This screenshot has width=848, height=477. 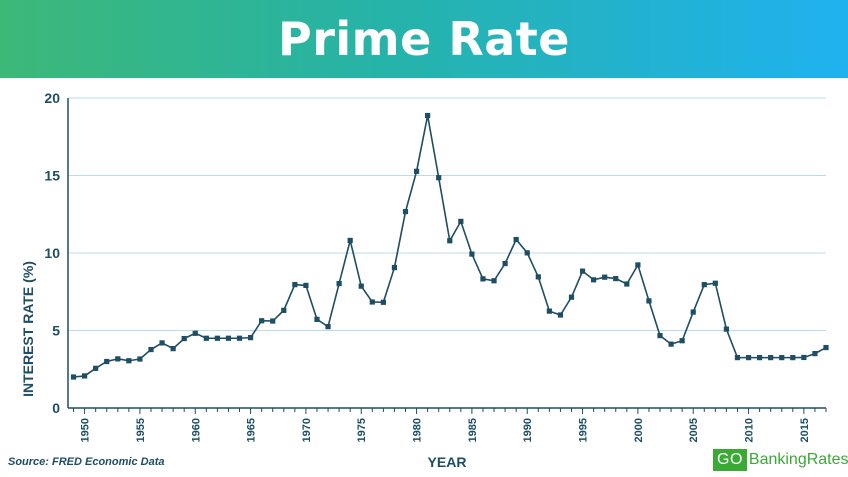 I want to click on x-tick-label: 2015, so click(x=805, y=430).